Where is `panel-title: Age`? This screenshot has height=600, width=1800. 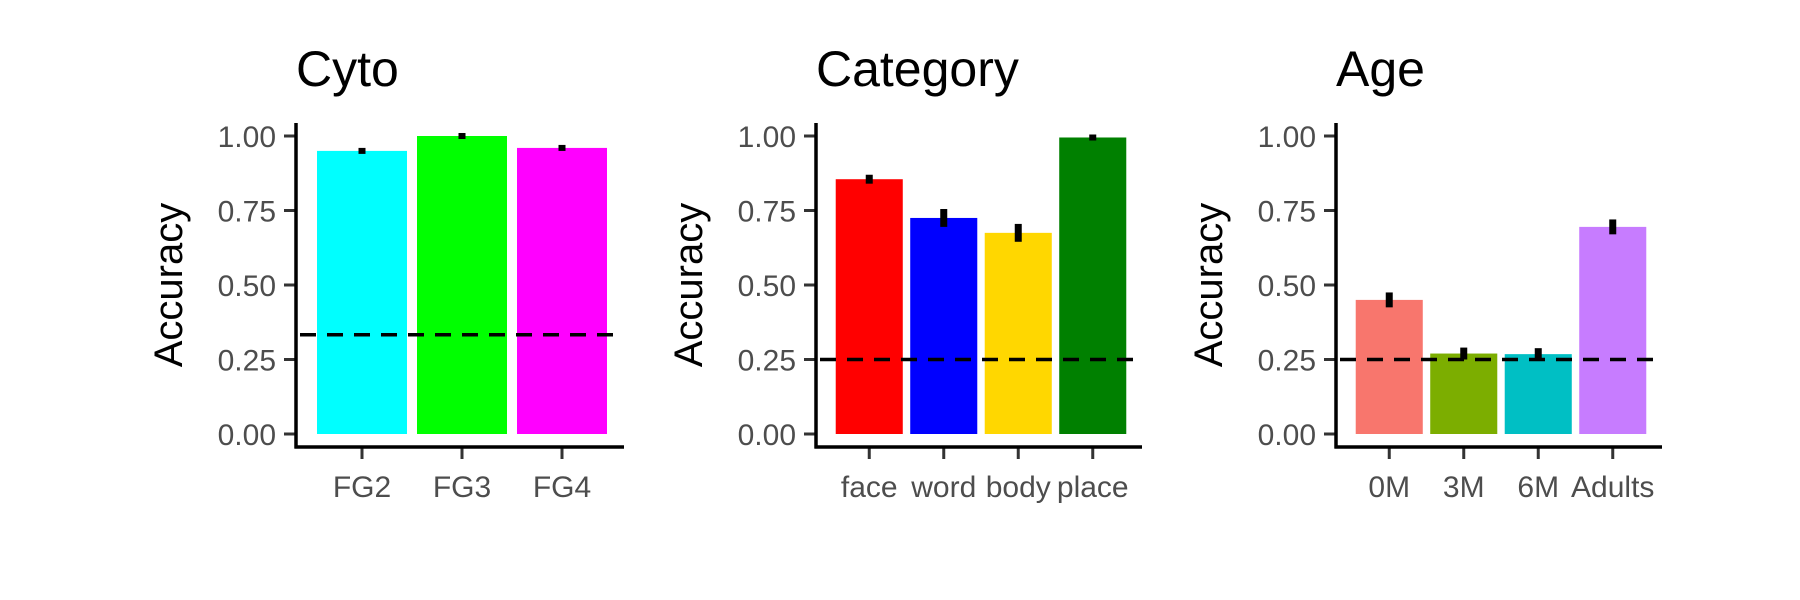
panel-title: Age is located at coordinates (1380, 69).